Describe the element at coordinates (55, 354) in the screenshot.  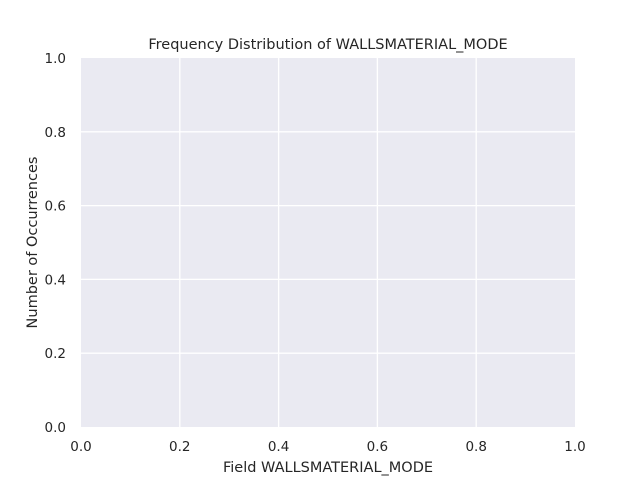
I see `y-tick-label: 0.2` at that location.